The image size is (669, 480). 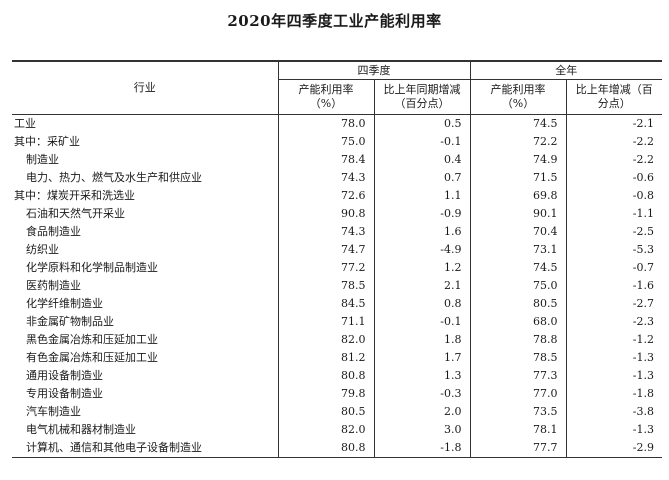 What do you see at coordinates (422, 214) in the screenshot?
I see `q4-change-cell: -0.9` at bounding box center [422, 214].